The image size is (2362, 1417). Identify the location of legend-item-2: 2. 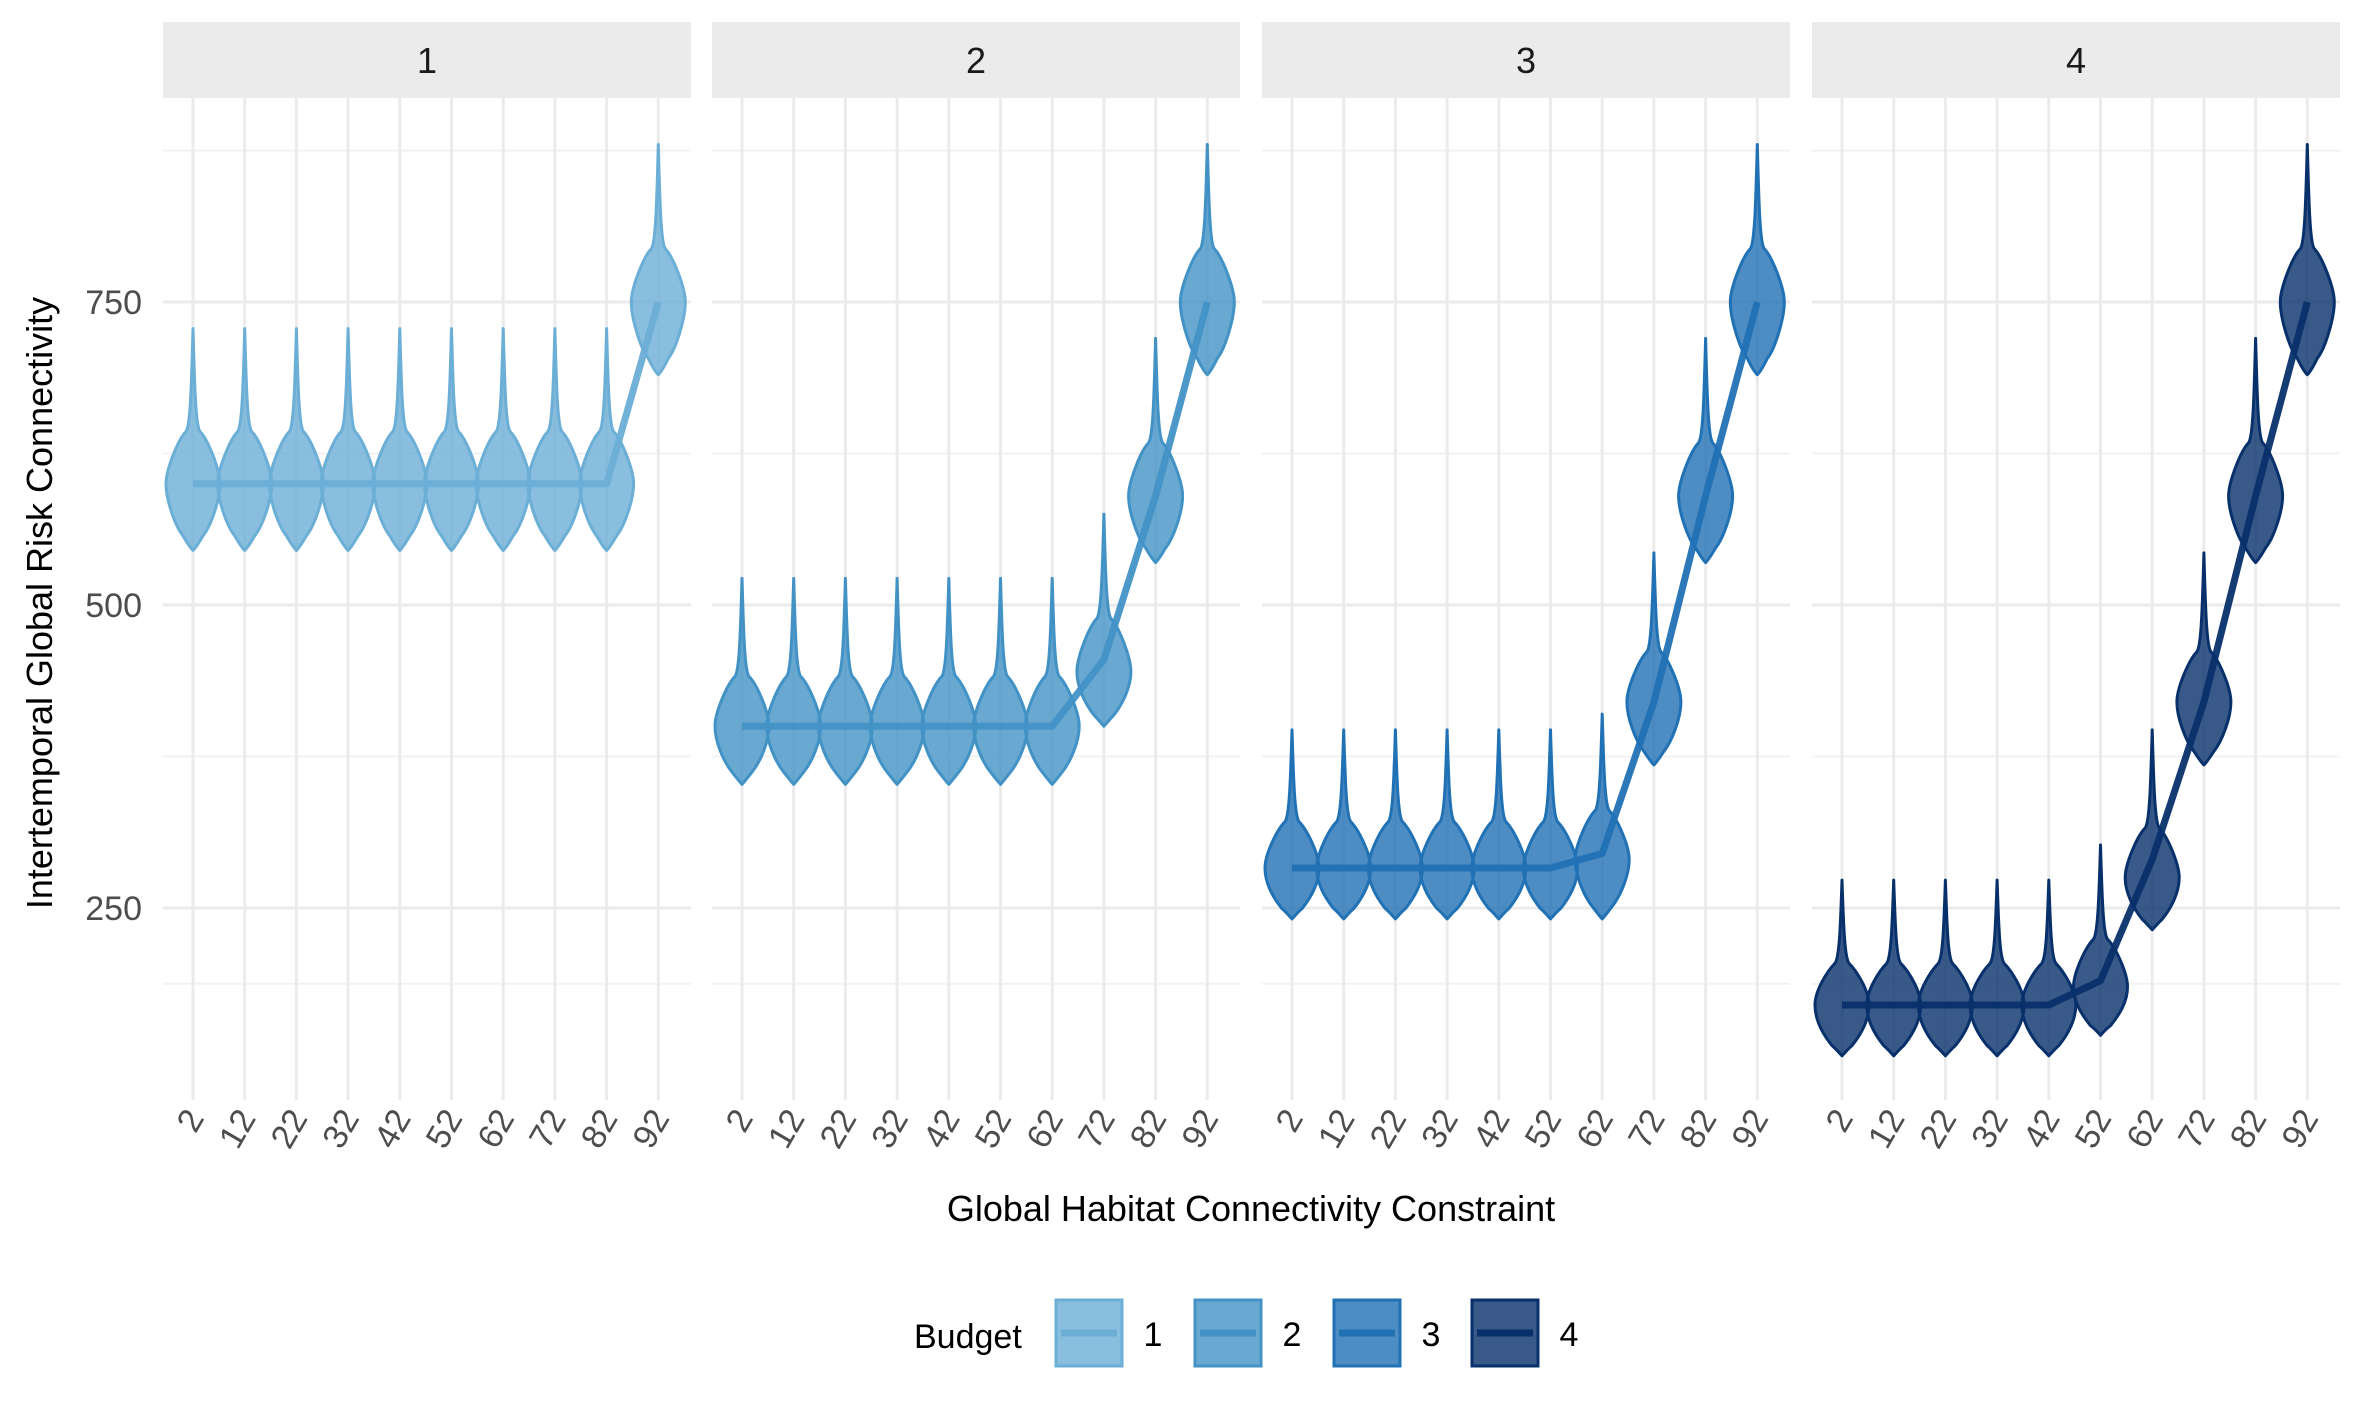
(1247, 1333).